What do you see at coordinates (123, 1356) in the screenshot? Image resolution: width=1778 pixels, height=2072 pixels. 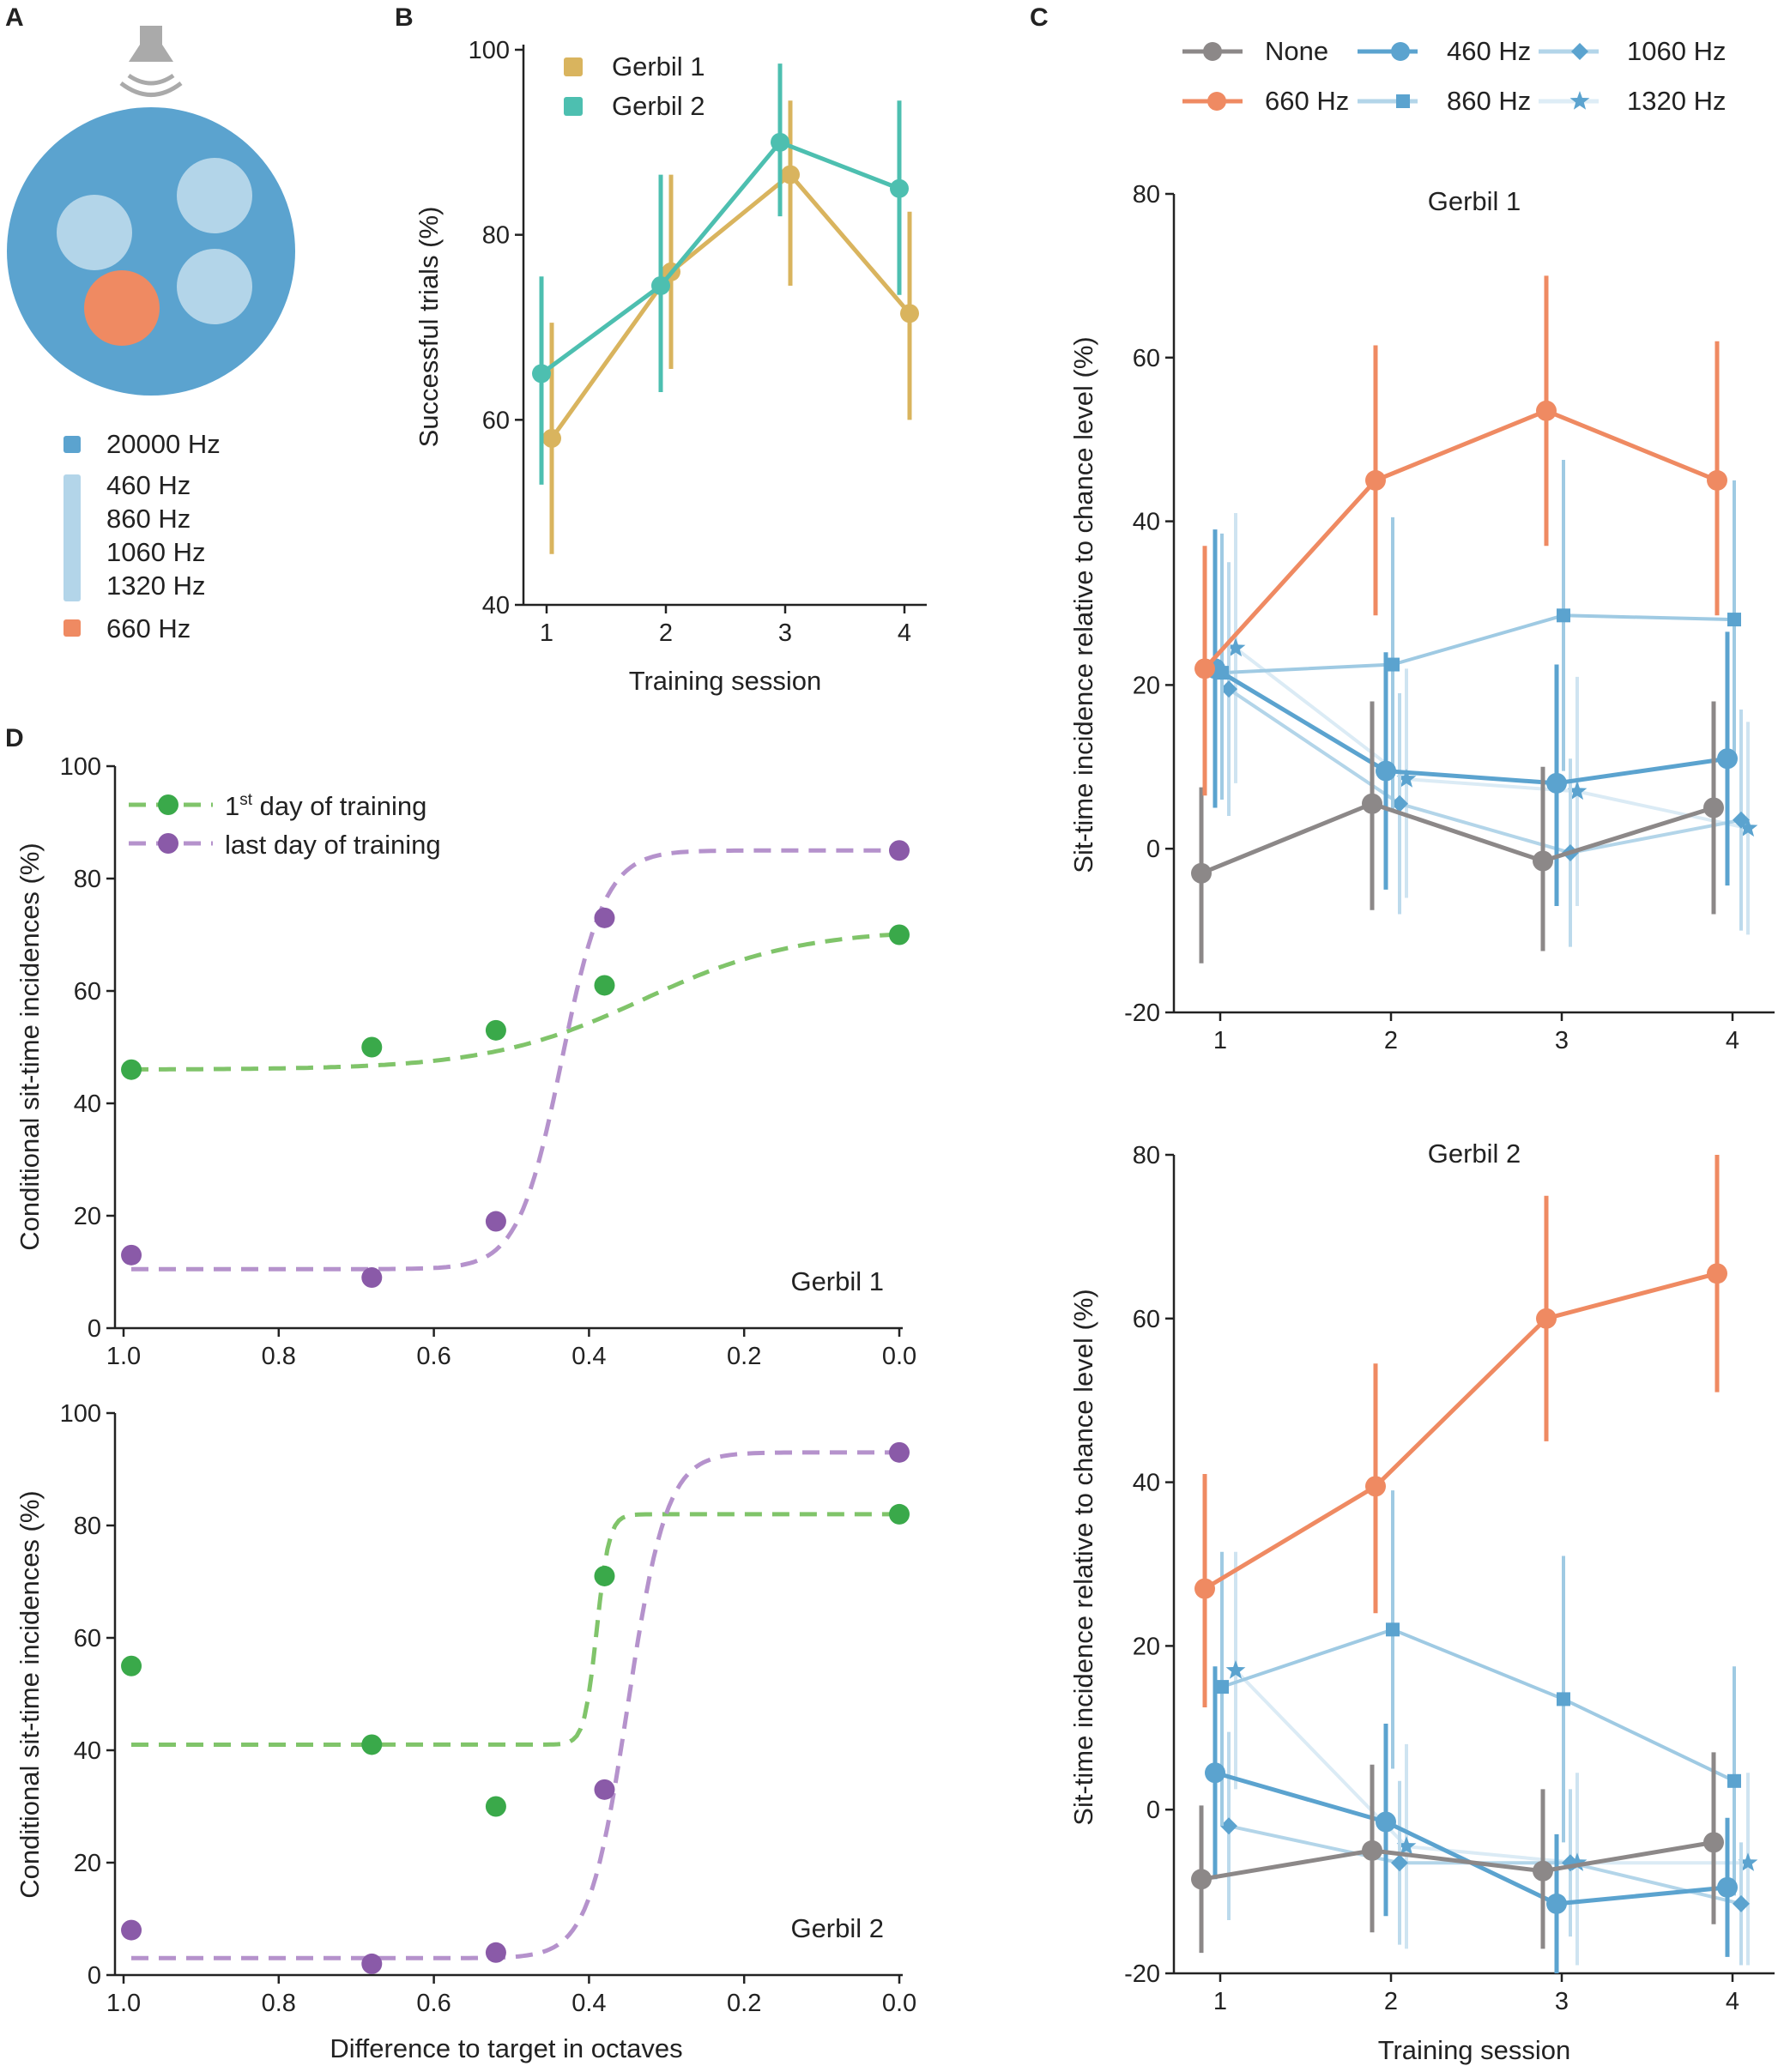 I see `axesD1-xtick-label-0: 1.0` at bounding box center [123, 1356].